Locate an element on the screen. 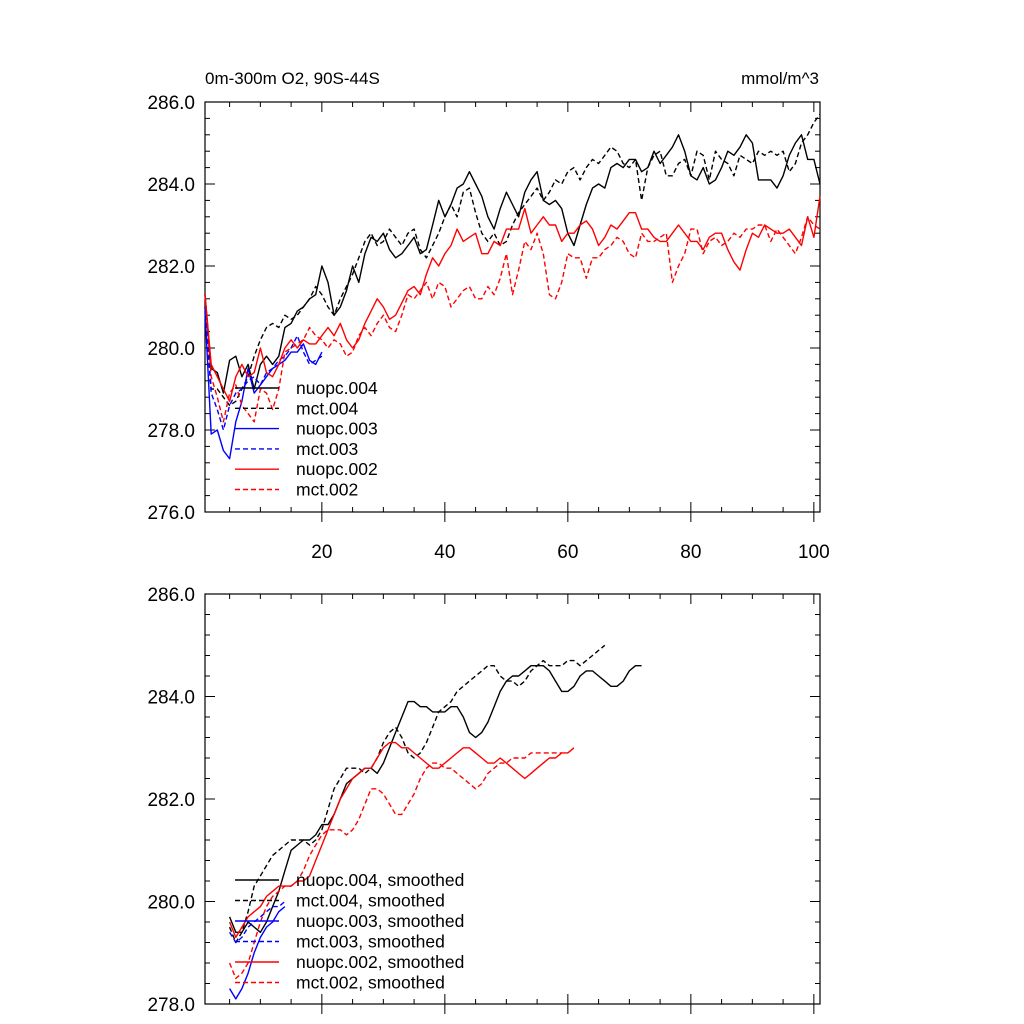 The width and height of the screenshot is (1024, 1024). series-line-mct-003-smoothed is located at coordinates (257, 922).